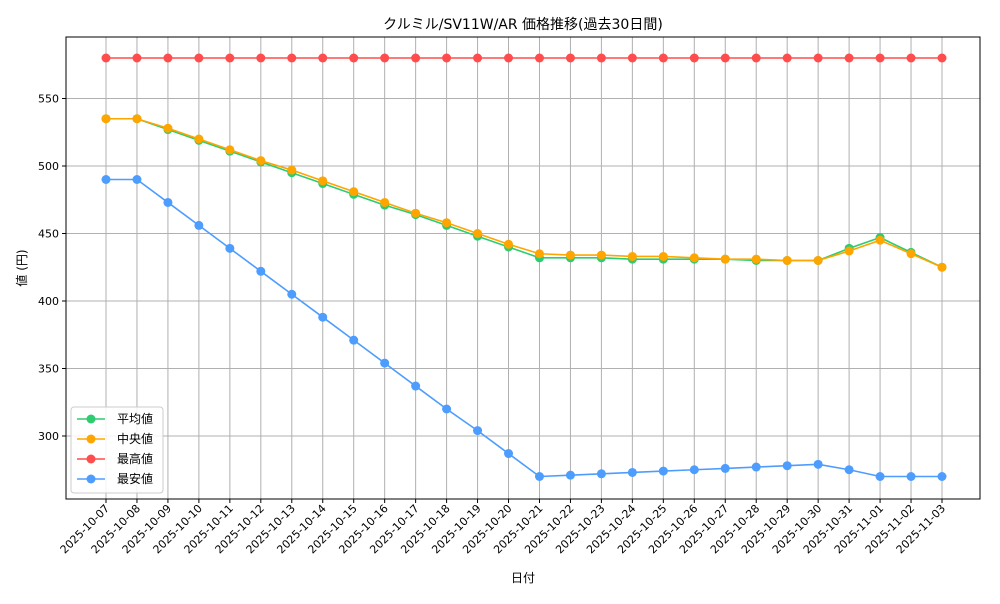 The width and height of the screenshot is (1000, 604). What do you see at coordinates (523, 578) in the screenshot?
I see `x-axis-label: 日付` at bounding box center [523, 578].